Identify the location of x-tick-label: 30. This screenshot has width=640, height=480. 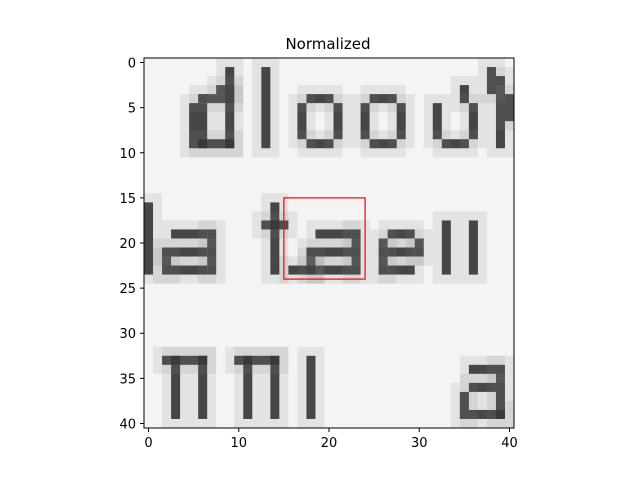
(419, 443).